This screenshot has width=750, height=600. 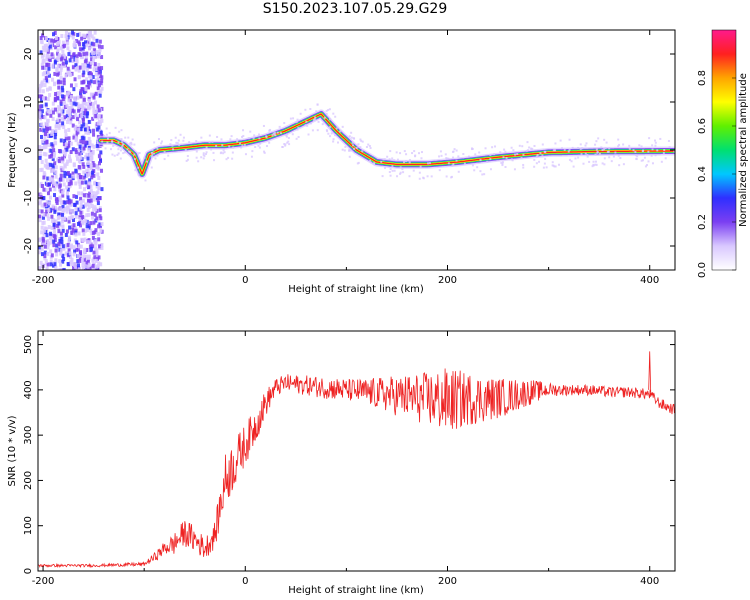 What do you see at coordinates (702, 174) in the screenshot?
I see `colorbar-tick-label: 0.4` at bounding box center [702, 174].